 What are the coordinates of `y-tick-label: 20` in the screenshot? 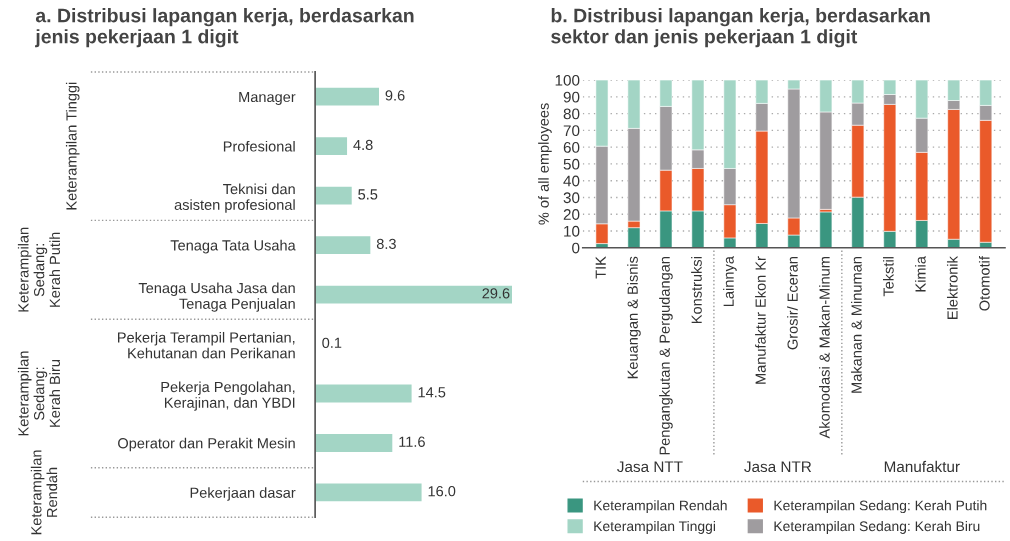 It's located at (571, 214).